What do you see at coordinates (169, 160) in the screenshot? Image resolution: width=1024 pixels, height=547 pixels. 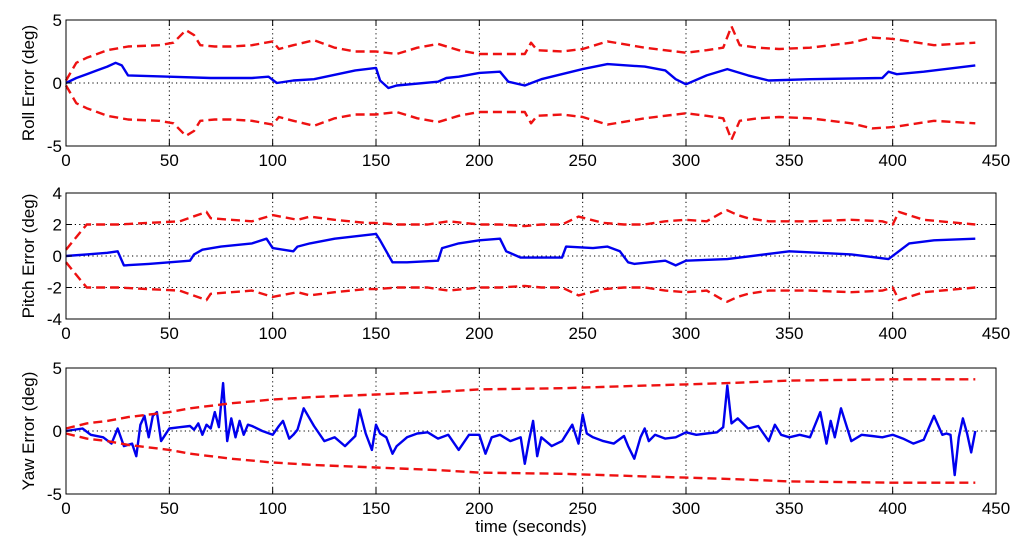 I see `roll-x-tick-label: 50` at bounding box center [169, 160].